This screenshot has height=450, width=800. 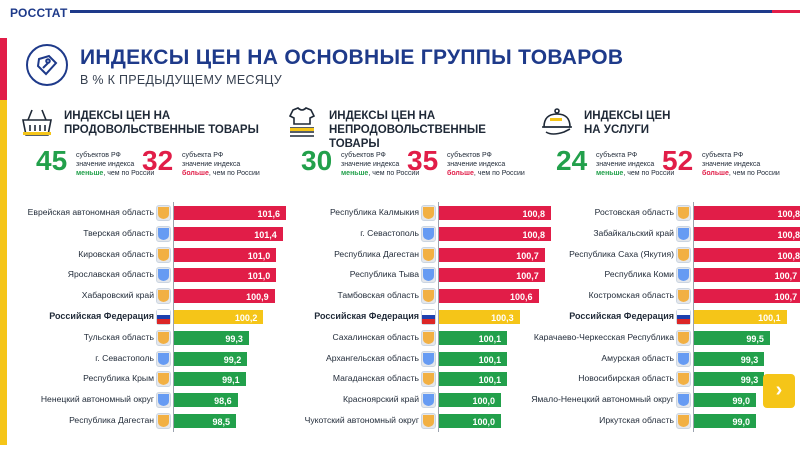 What do you see at coordinates (382, 116) in the screenshot?
I see `panel-title-line1: ИНДЕКСЫ ЦЕН НА` at bounding box center [382, 116].